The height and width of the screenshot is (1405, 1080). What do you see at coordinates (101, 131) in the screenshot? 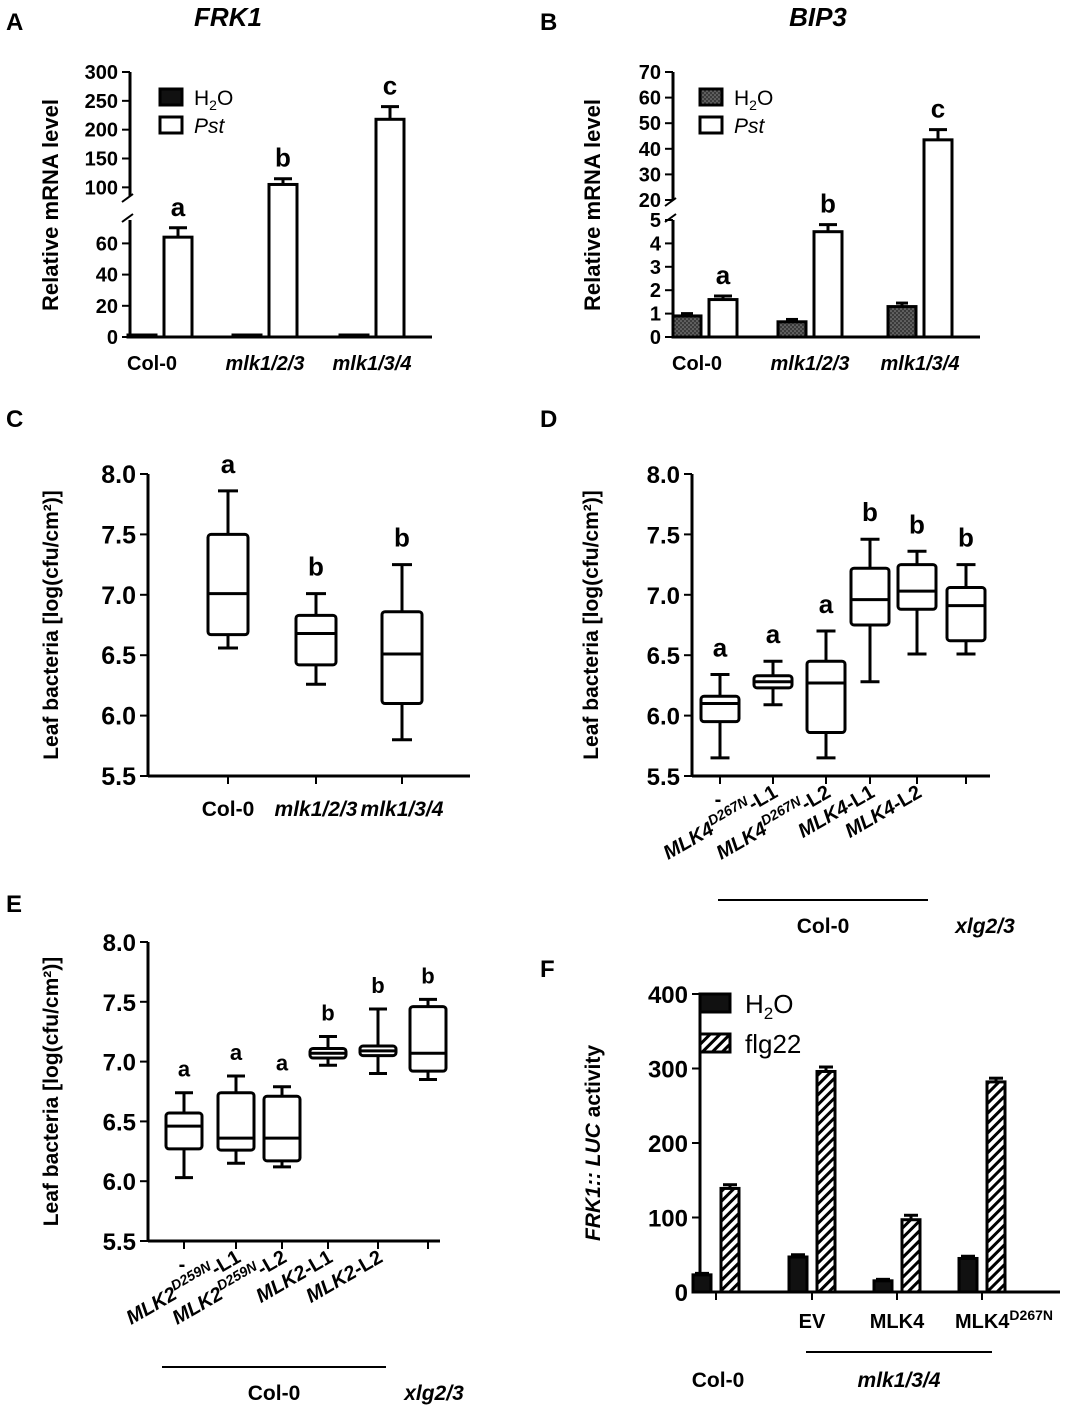
I see `y-tick-label: 200` at bounding box center [101, 131].